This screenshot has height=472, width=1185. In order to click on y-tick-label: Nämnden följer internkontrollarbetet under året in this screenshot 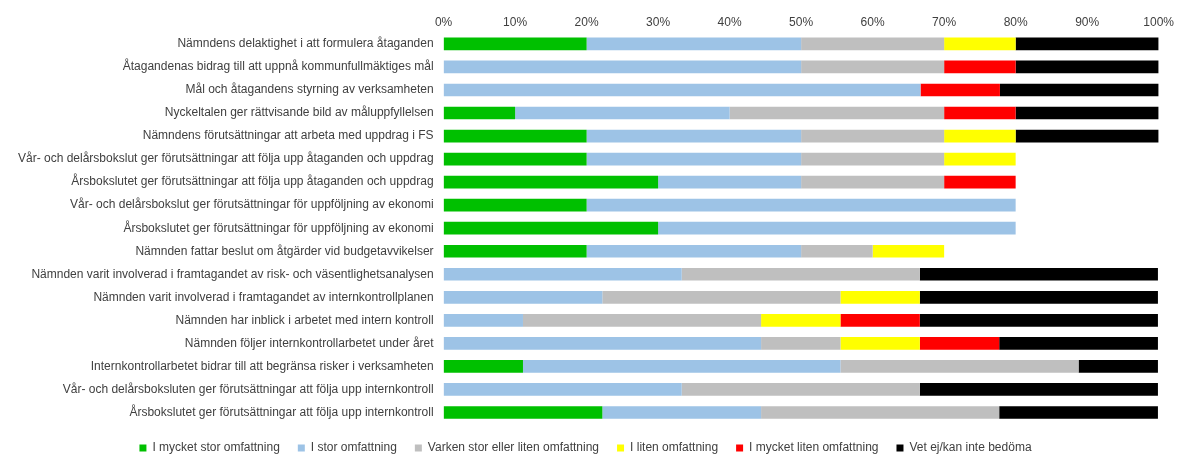, I will do `click(309, 342)`.